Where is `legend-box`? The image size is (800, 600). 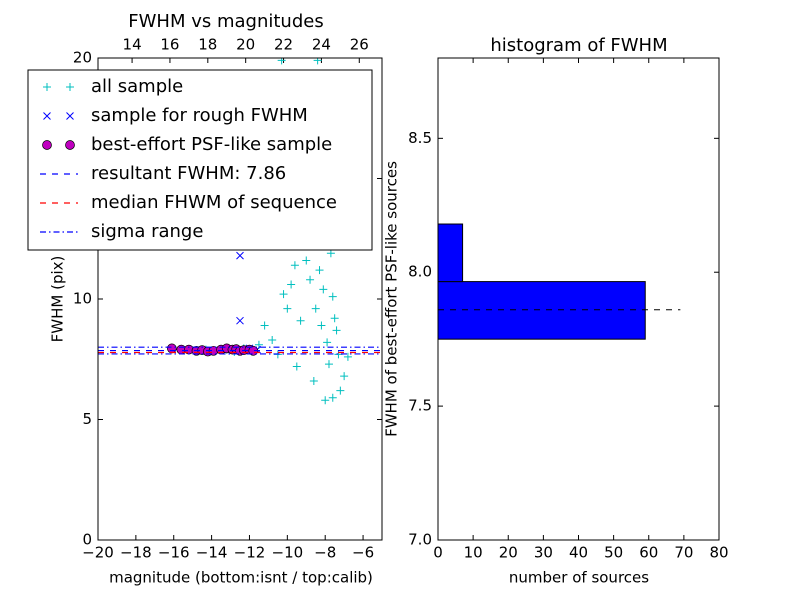
legend-box is located at coordinates (200, 160).